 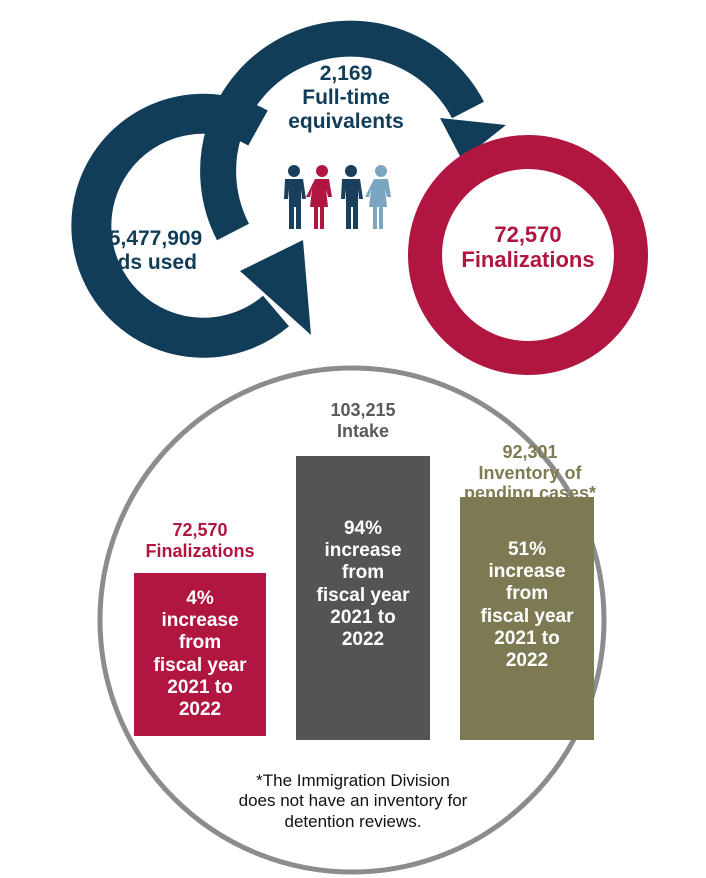 I want to click on finalizations-block: 72,570, so click(x=528, y=234).